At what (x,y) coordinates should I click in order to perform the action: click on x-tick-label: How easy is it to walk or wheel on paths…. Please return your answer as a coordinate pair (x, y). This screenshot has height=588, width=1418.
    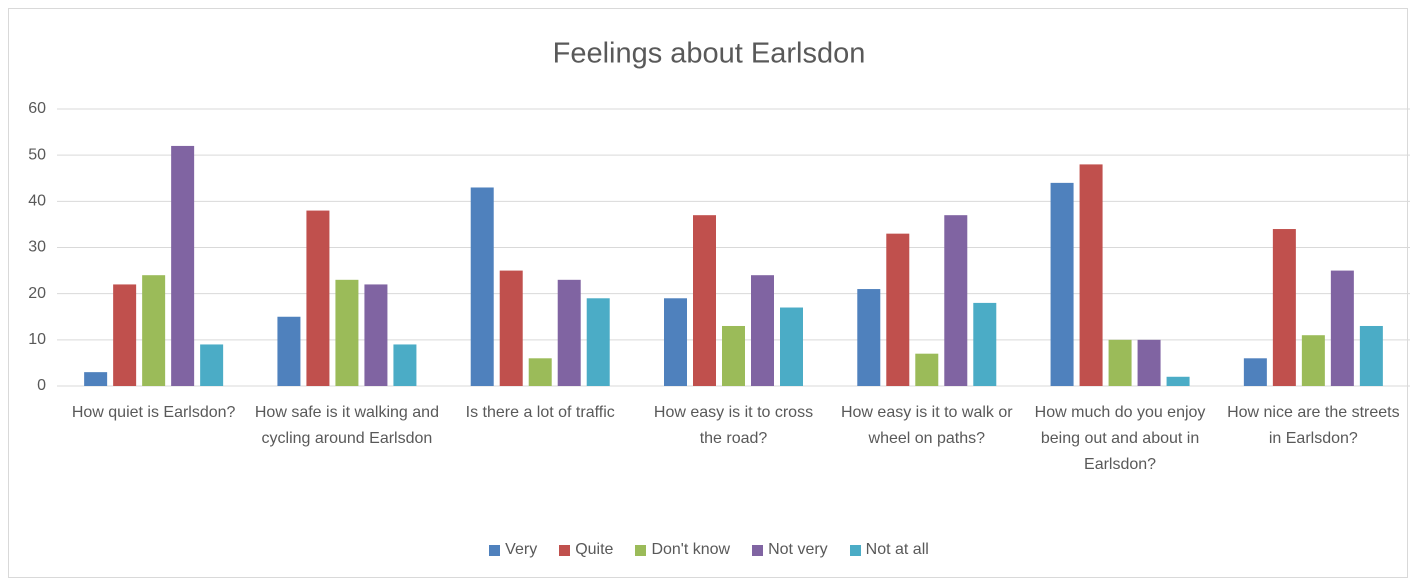
    Looking at the image, I should click on (926, 425).